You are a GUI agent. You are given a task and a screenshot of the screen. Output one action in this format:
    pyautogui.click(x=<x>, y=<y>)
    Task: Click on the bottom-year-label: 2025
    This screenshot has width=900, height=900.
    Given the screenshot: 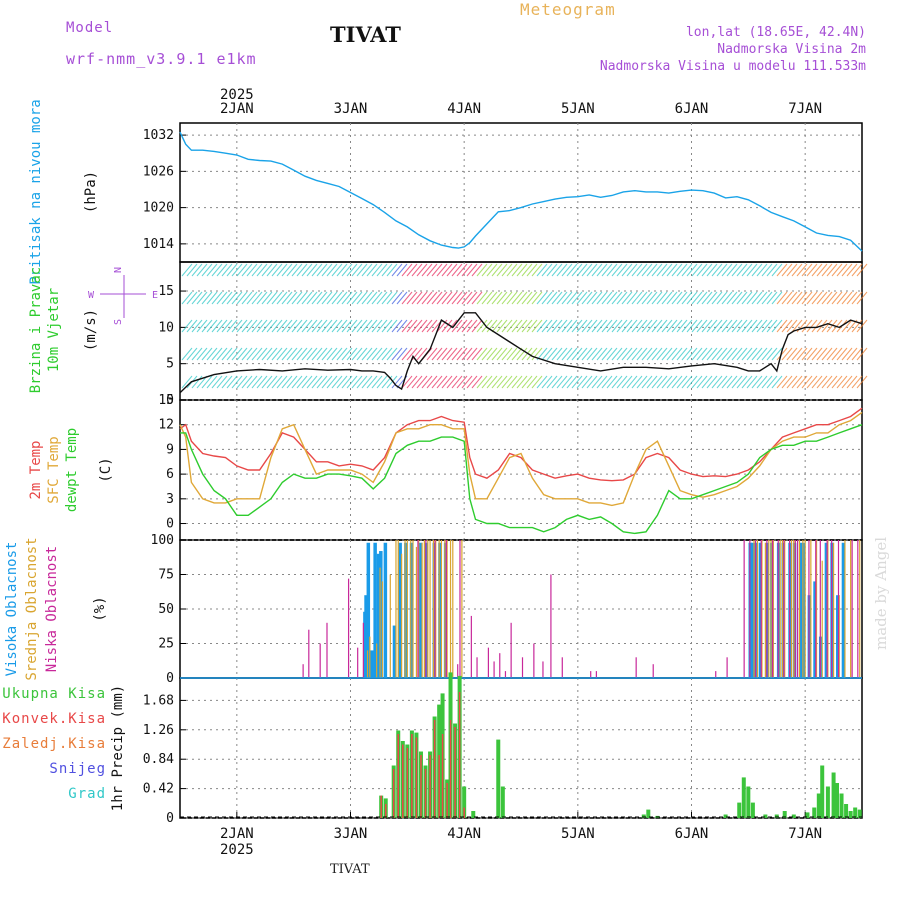 What is the action you would take?
    pyautogui.click(x=237, y=850)
    